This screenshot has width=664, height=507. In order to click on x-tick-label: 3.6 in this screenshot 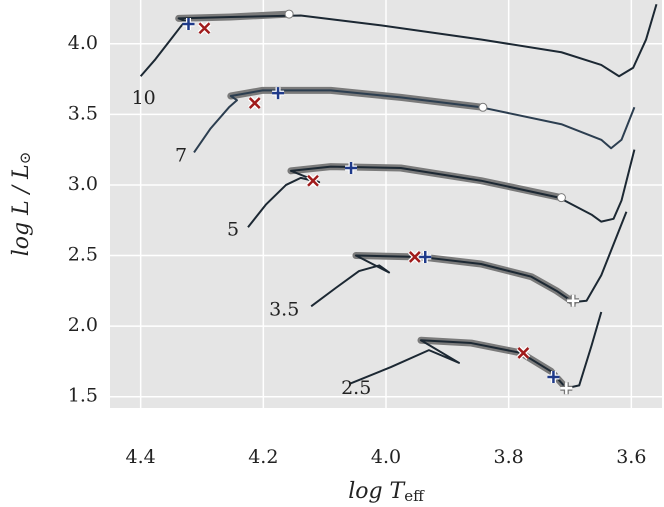, I will do `click(631, 457)`.